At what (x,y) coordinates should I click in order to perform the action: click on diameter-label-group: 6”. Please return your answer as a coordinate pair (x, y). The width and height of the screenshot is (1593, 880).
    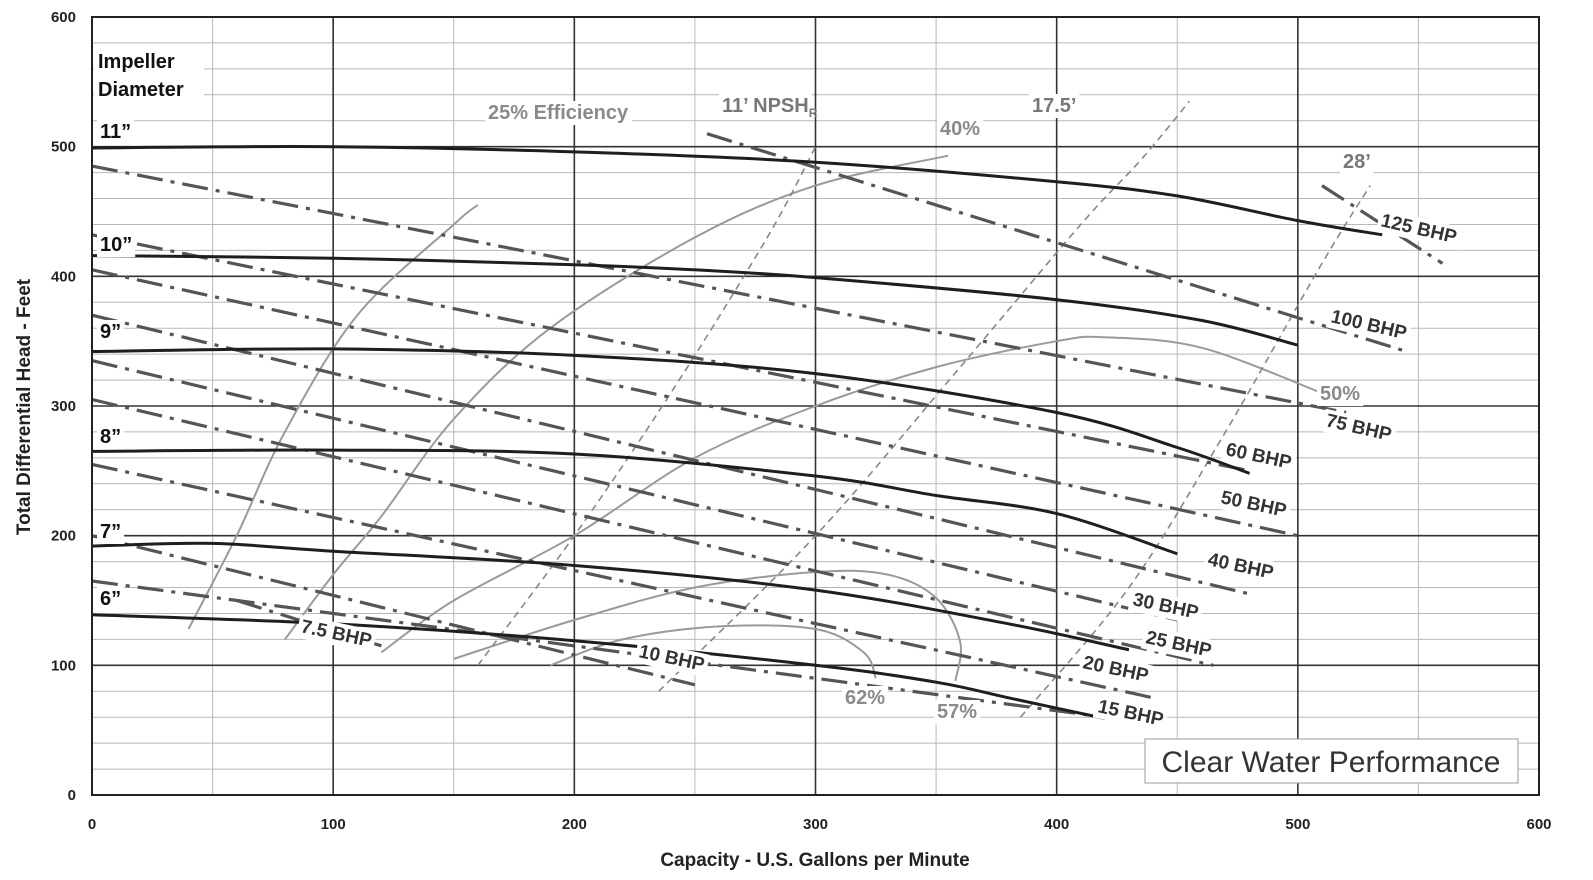
    Looking at the image, I should click on (111, 599).